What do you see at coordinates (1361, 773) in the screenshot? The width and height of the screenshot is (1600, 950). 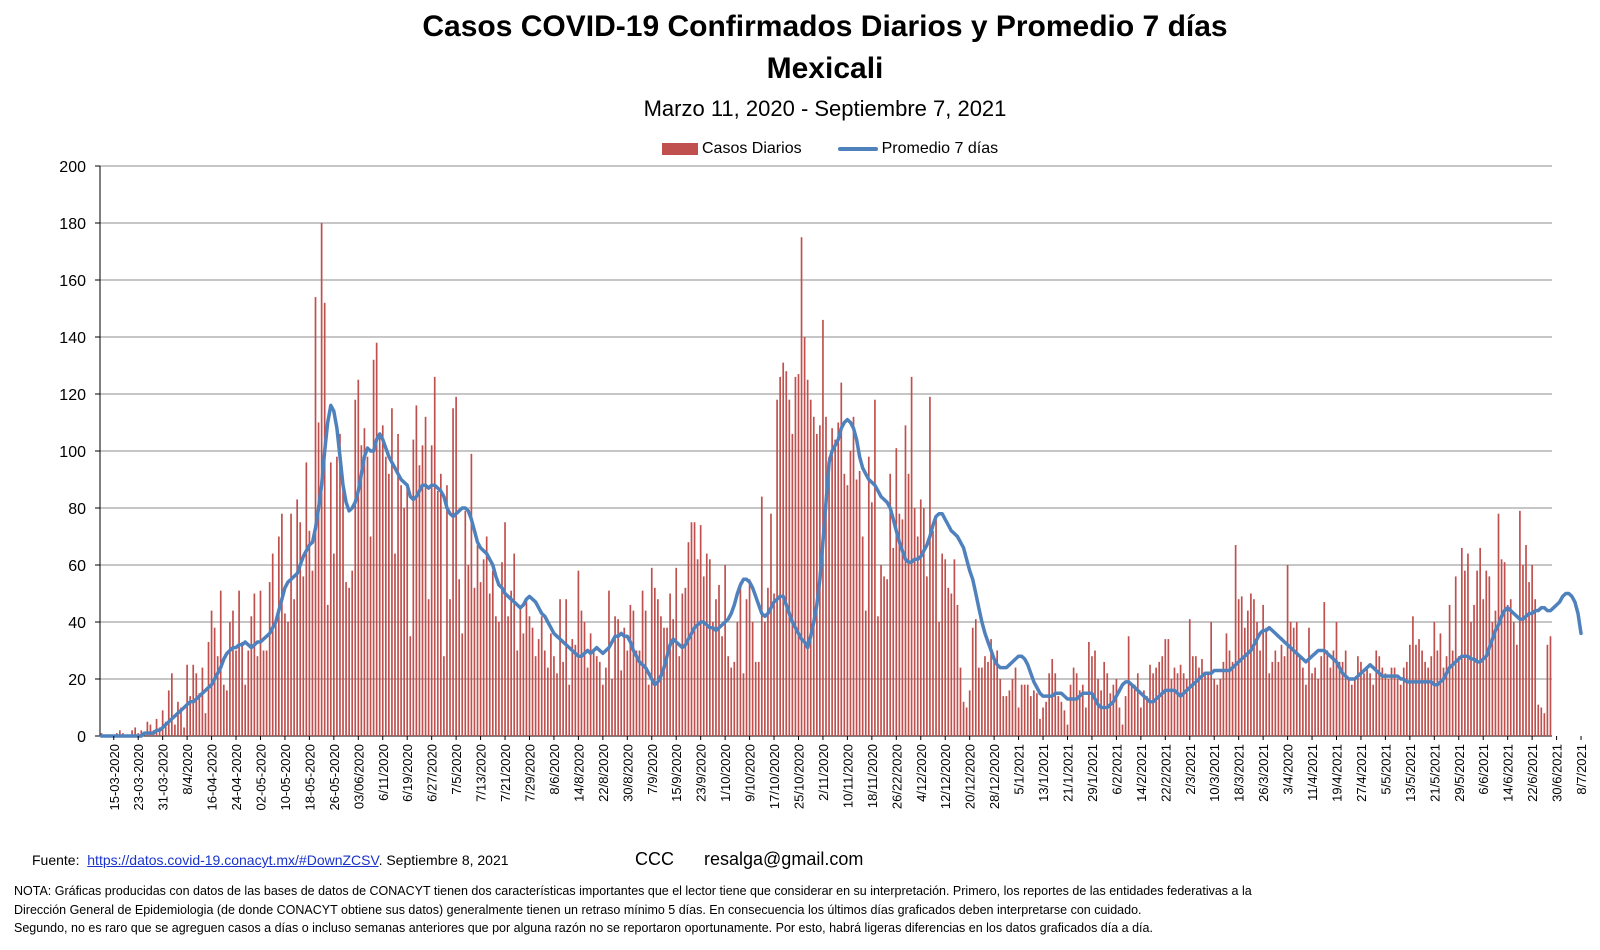 I see `x-tick-label: 27/4/2021` at bounding box center [1361, 773].